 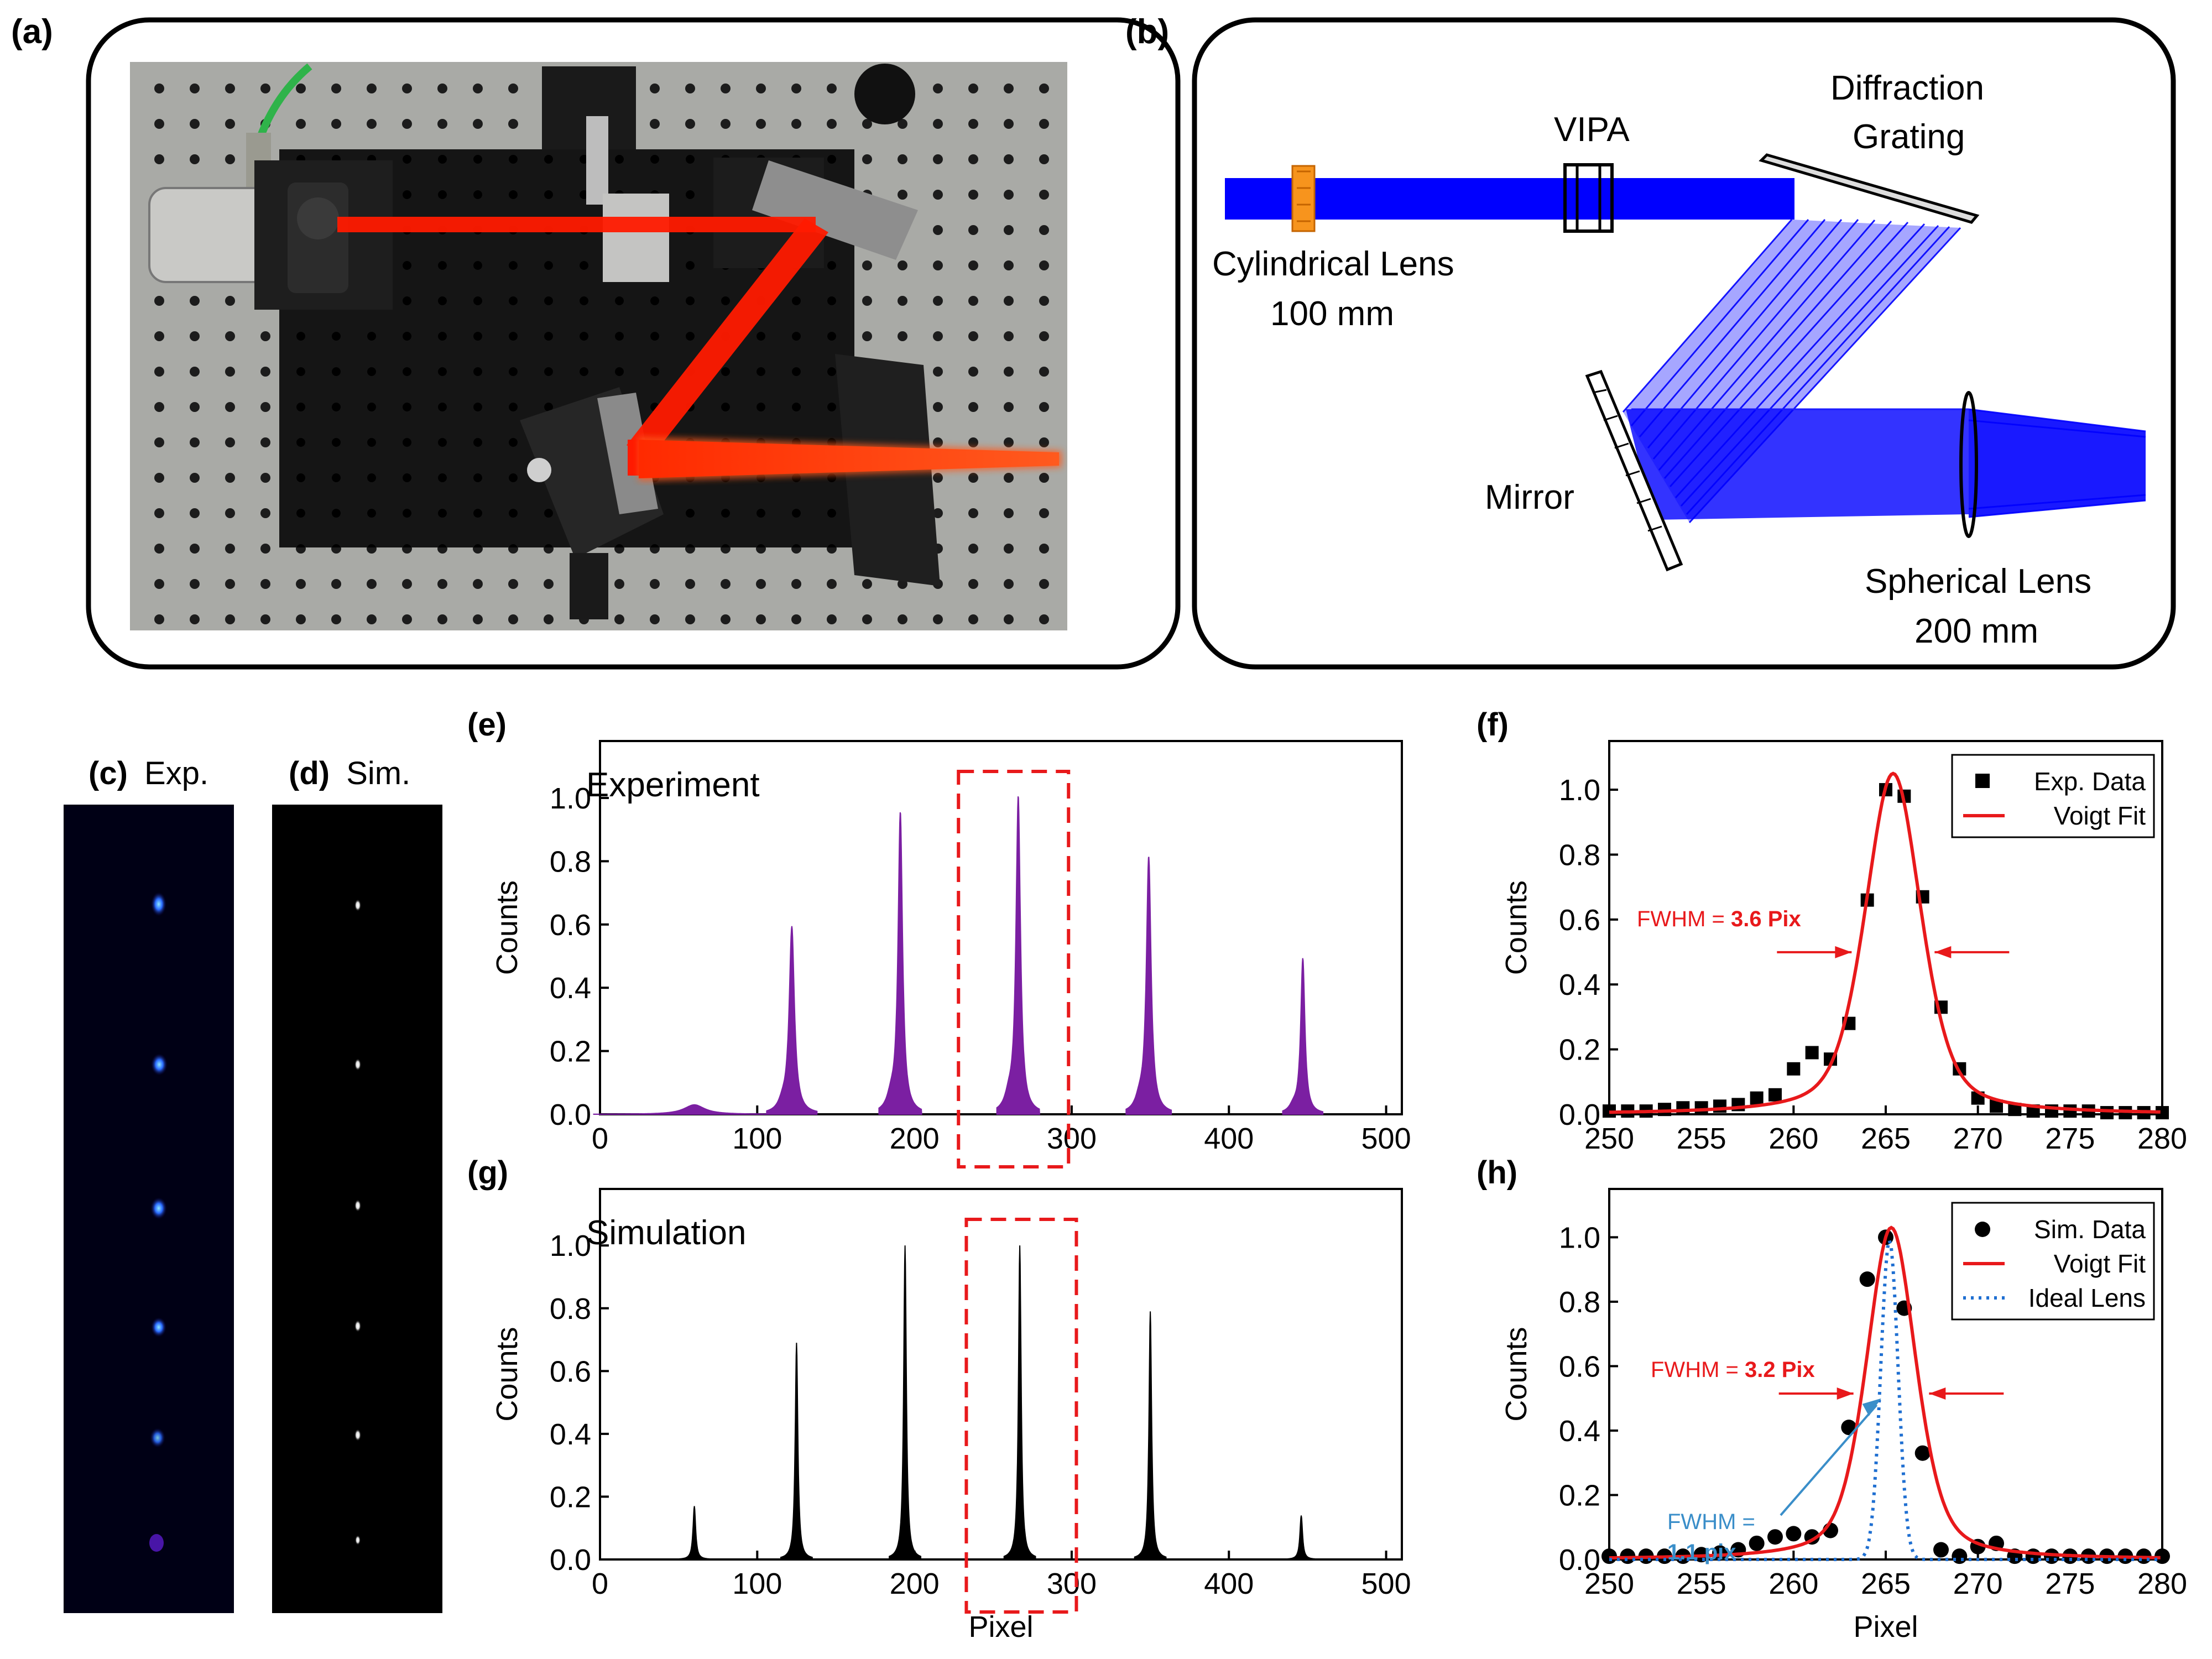 What do you see at coordinates (570, 1052) in the screenshot?
I see `y-tick-label-e: 0.2` at bounding box center [570, 1052].